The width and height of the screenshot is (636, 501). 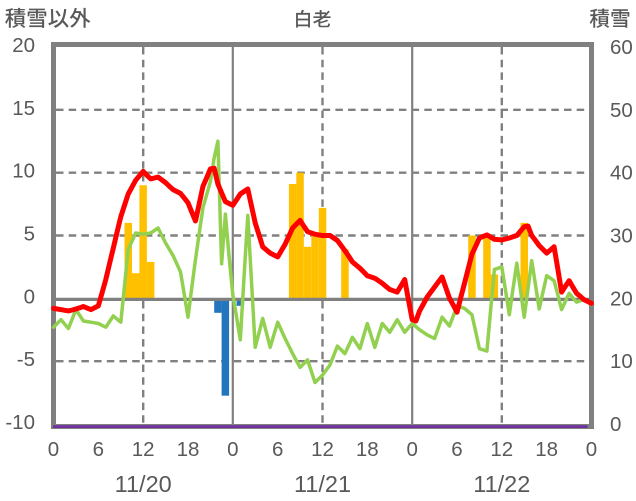 I want to click on svg-text: 11/21, so click(x=322, y=484).